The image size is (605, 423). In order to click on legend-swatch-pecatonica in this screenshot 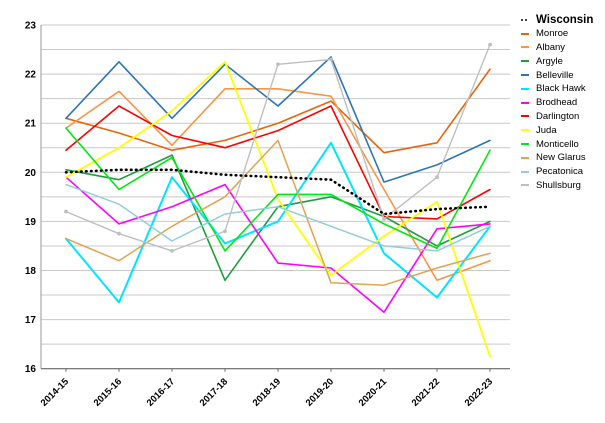, I will do `click(526, 171)`.